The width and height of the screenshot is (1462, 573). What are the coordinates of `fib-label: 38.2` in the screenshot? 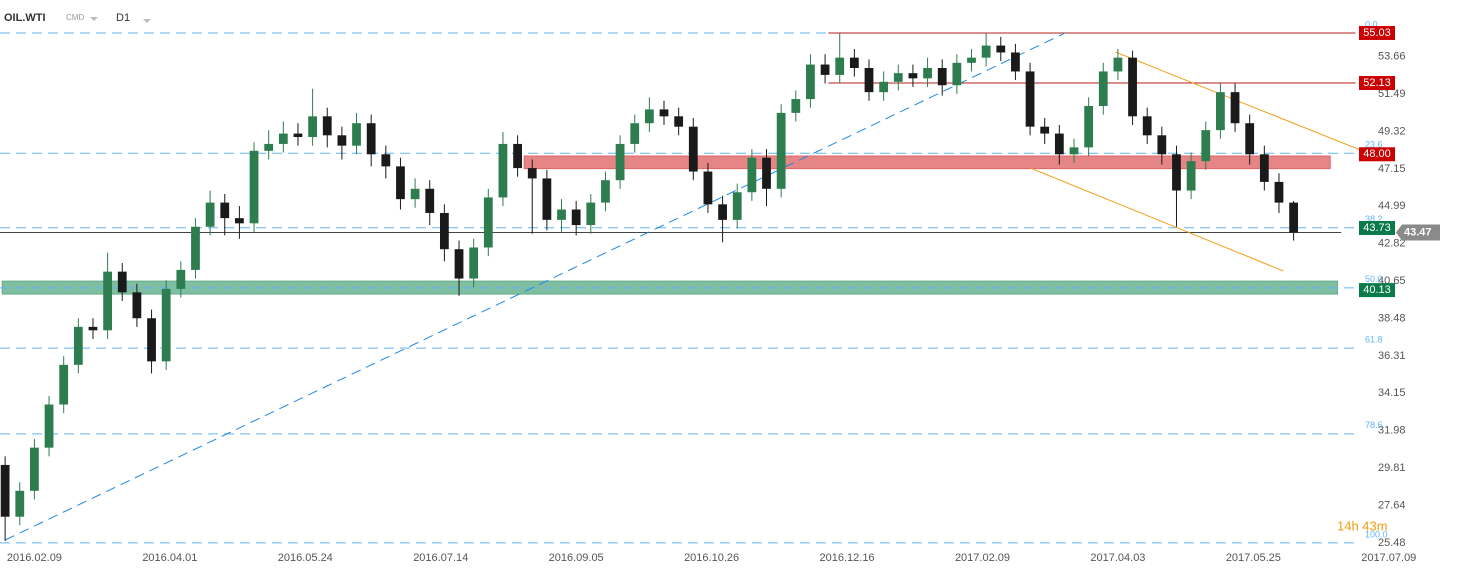 It's located at (1374, 219).